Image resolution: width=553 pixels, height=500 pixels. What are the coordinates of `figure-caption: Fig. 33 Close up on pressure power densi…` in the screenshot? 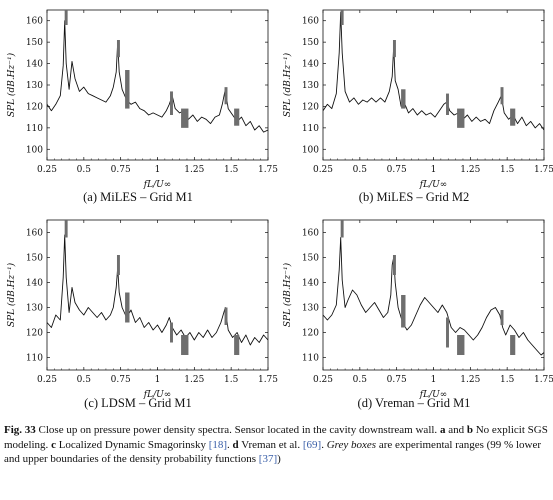 It's located at (276, 445).